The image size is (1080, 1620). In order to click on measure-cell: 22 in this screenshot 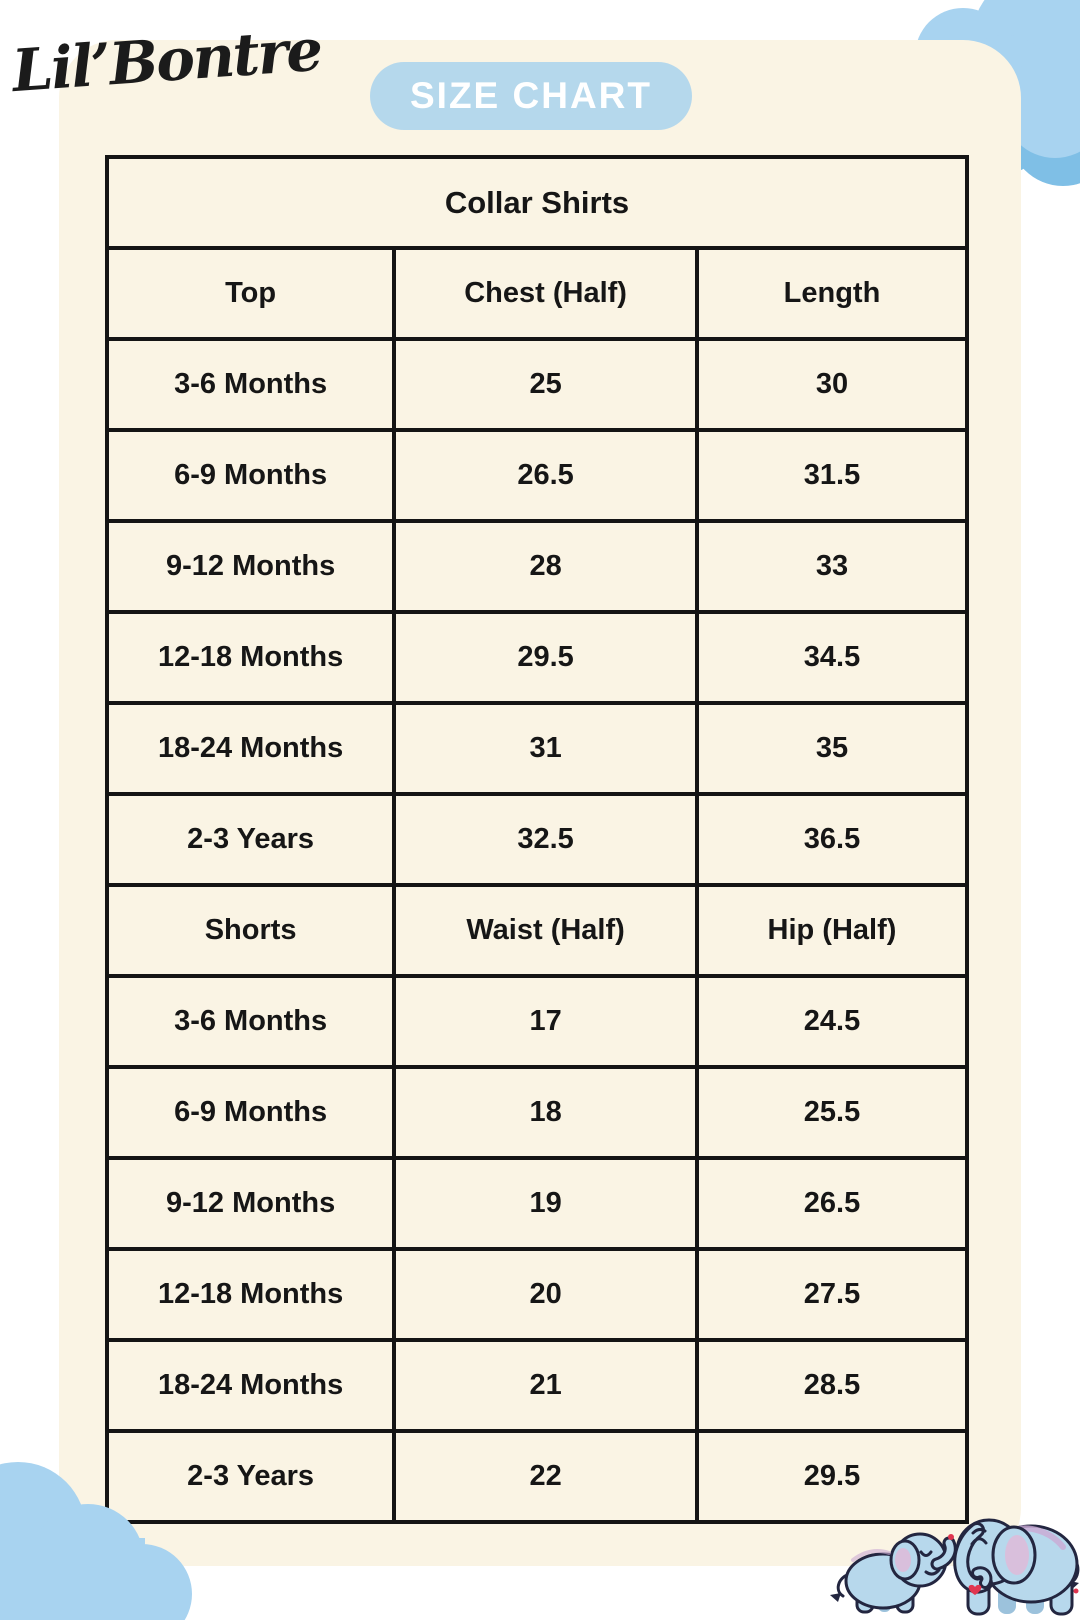, I will do `click(545, 1476)`.